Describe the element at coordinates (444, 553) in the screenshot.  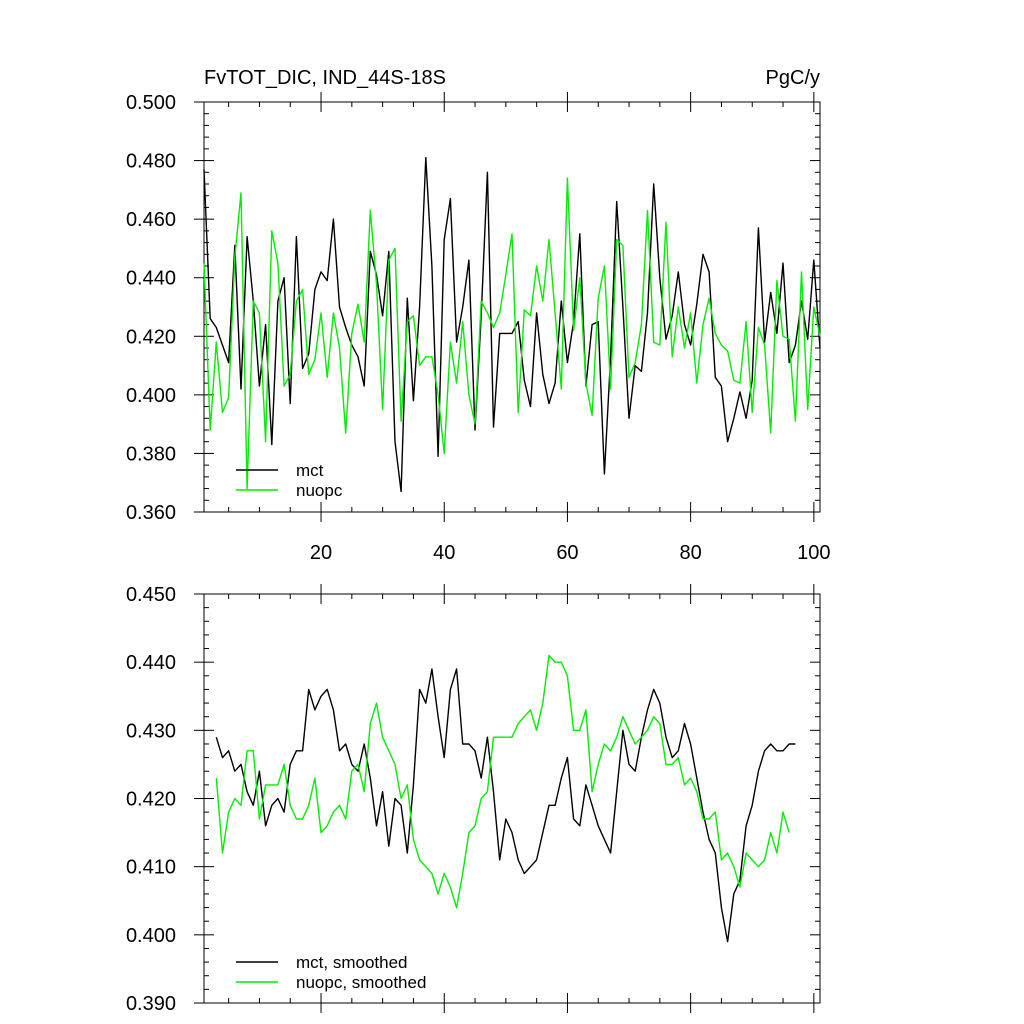
I see `x-tick-label: 40` at that location.